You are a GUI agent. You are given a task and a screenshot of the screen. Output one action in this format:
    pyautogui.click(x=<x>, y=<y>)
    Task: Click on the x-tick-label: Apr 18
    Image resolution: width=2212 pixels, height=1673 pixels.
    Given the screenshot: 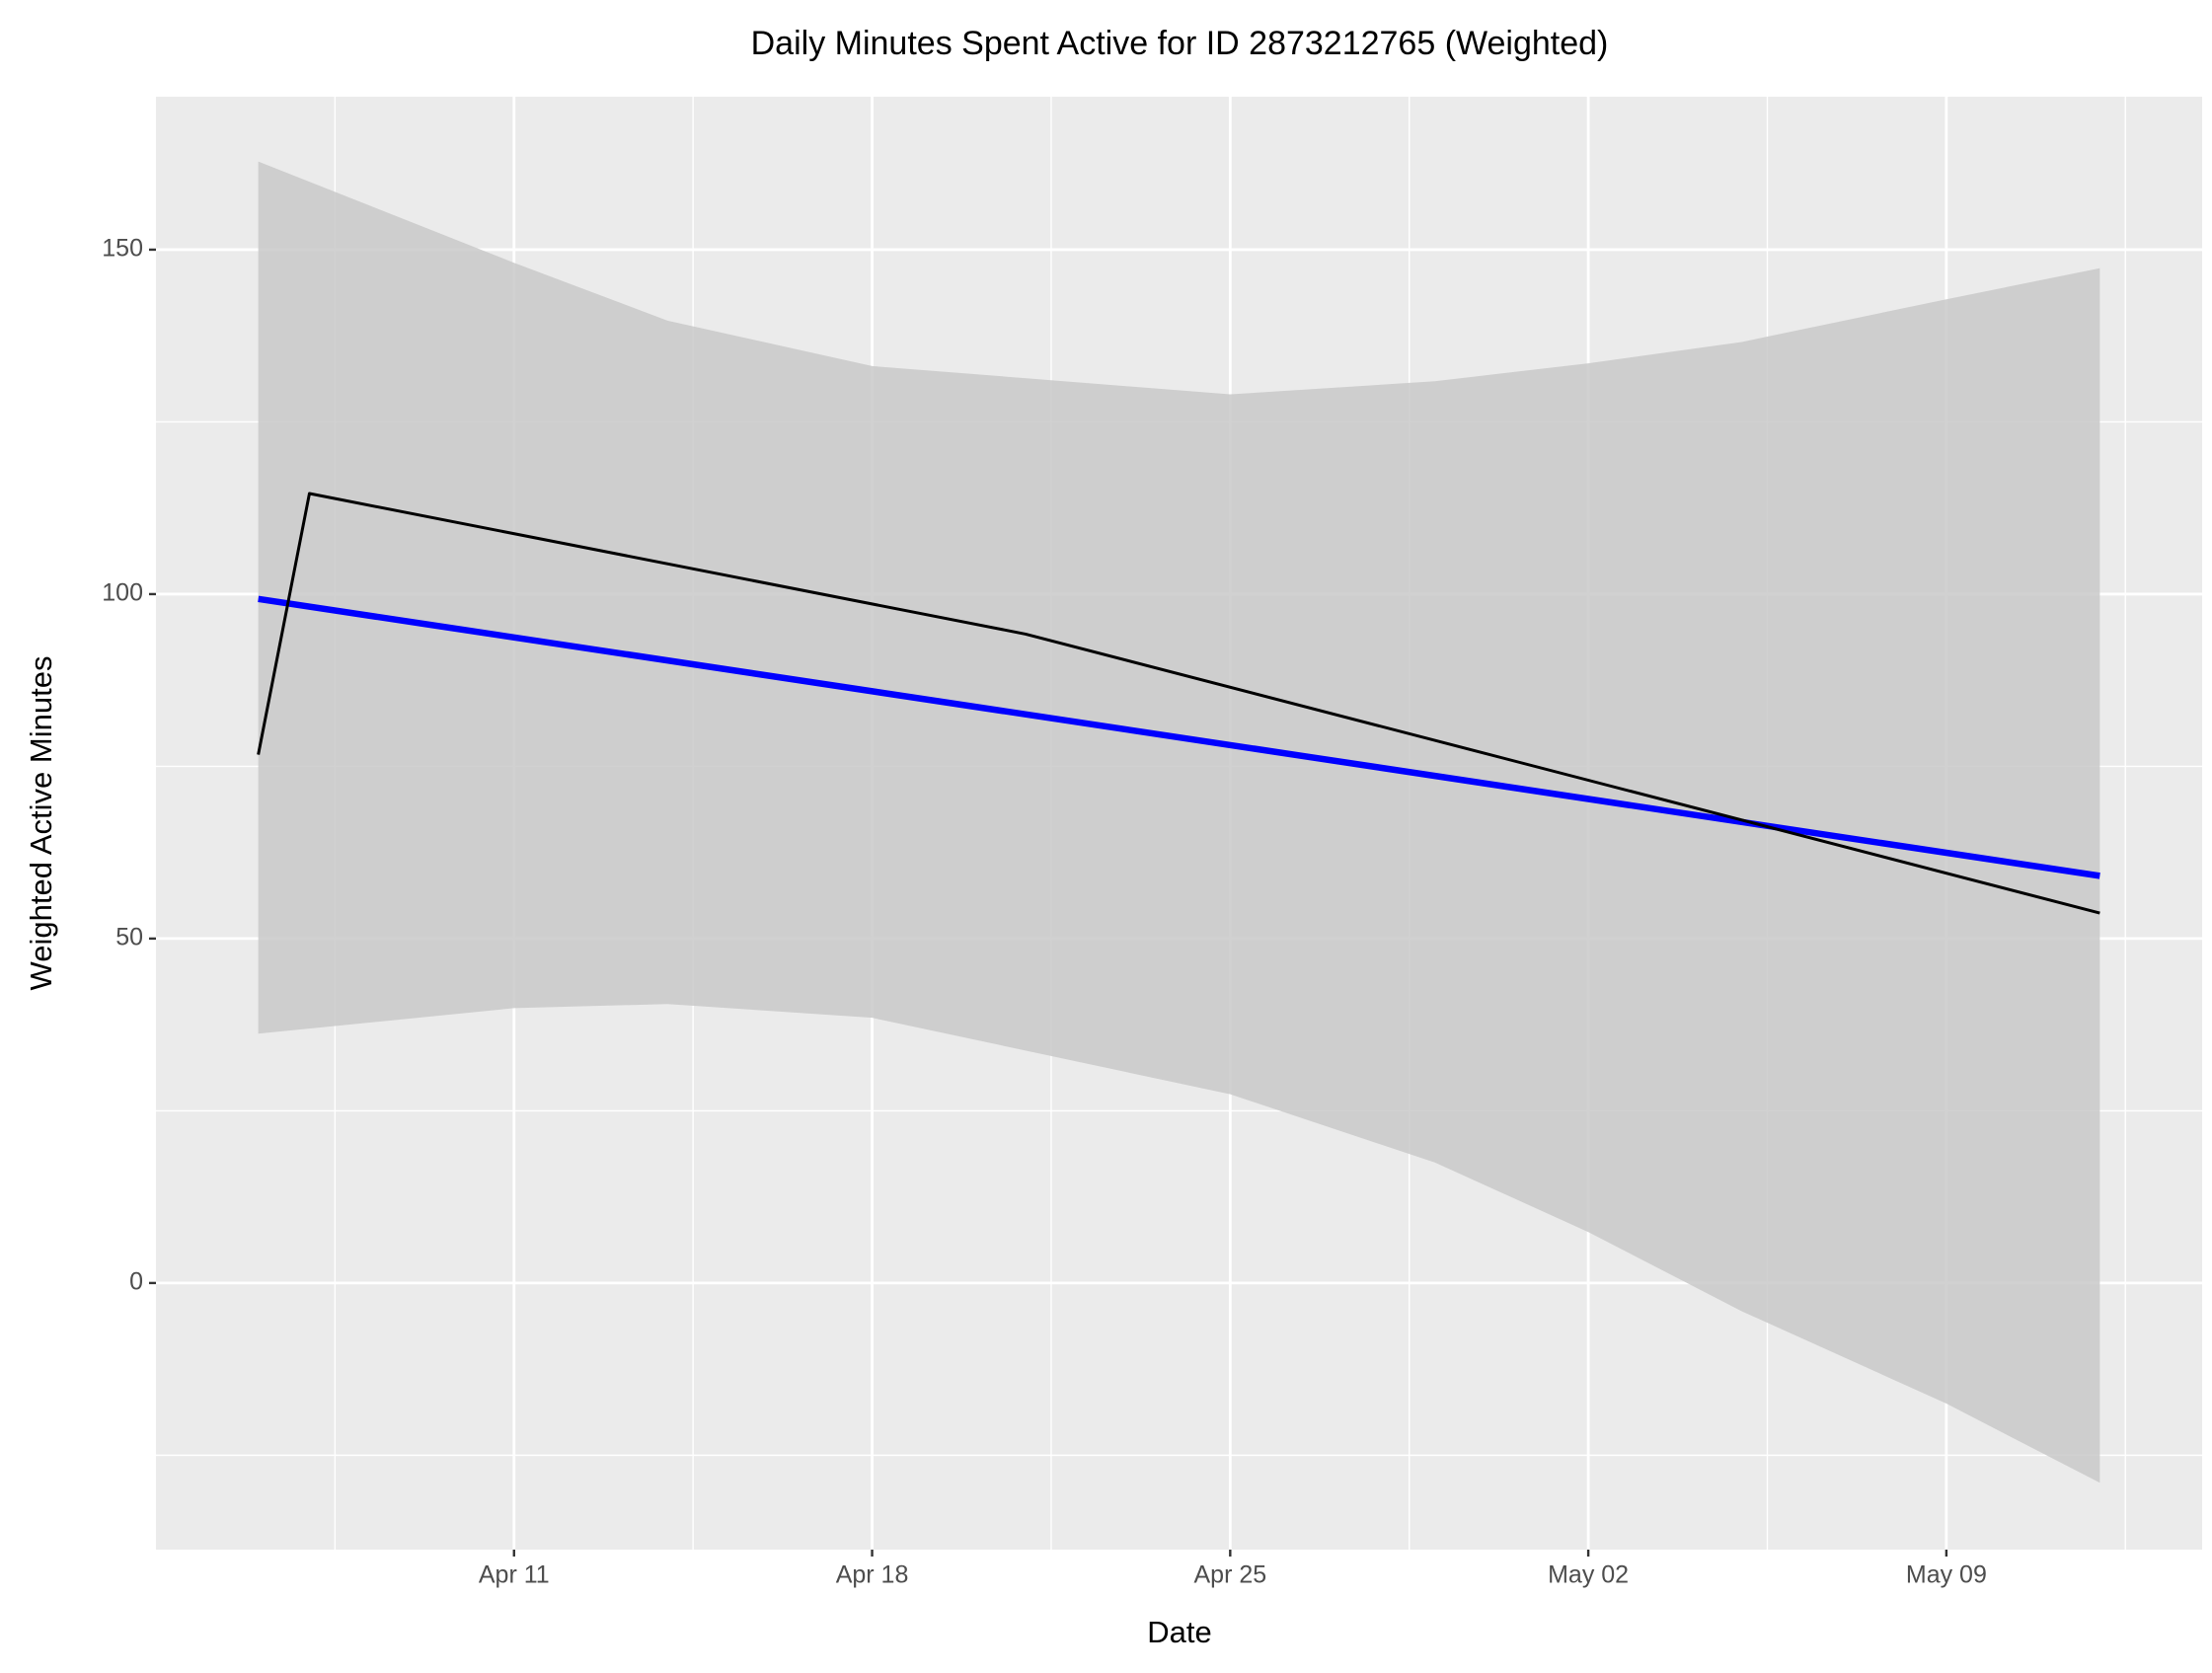 What is the action you would take?
    pyautogui.click(x=872, y=1575)
    